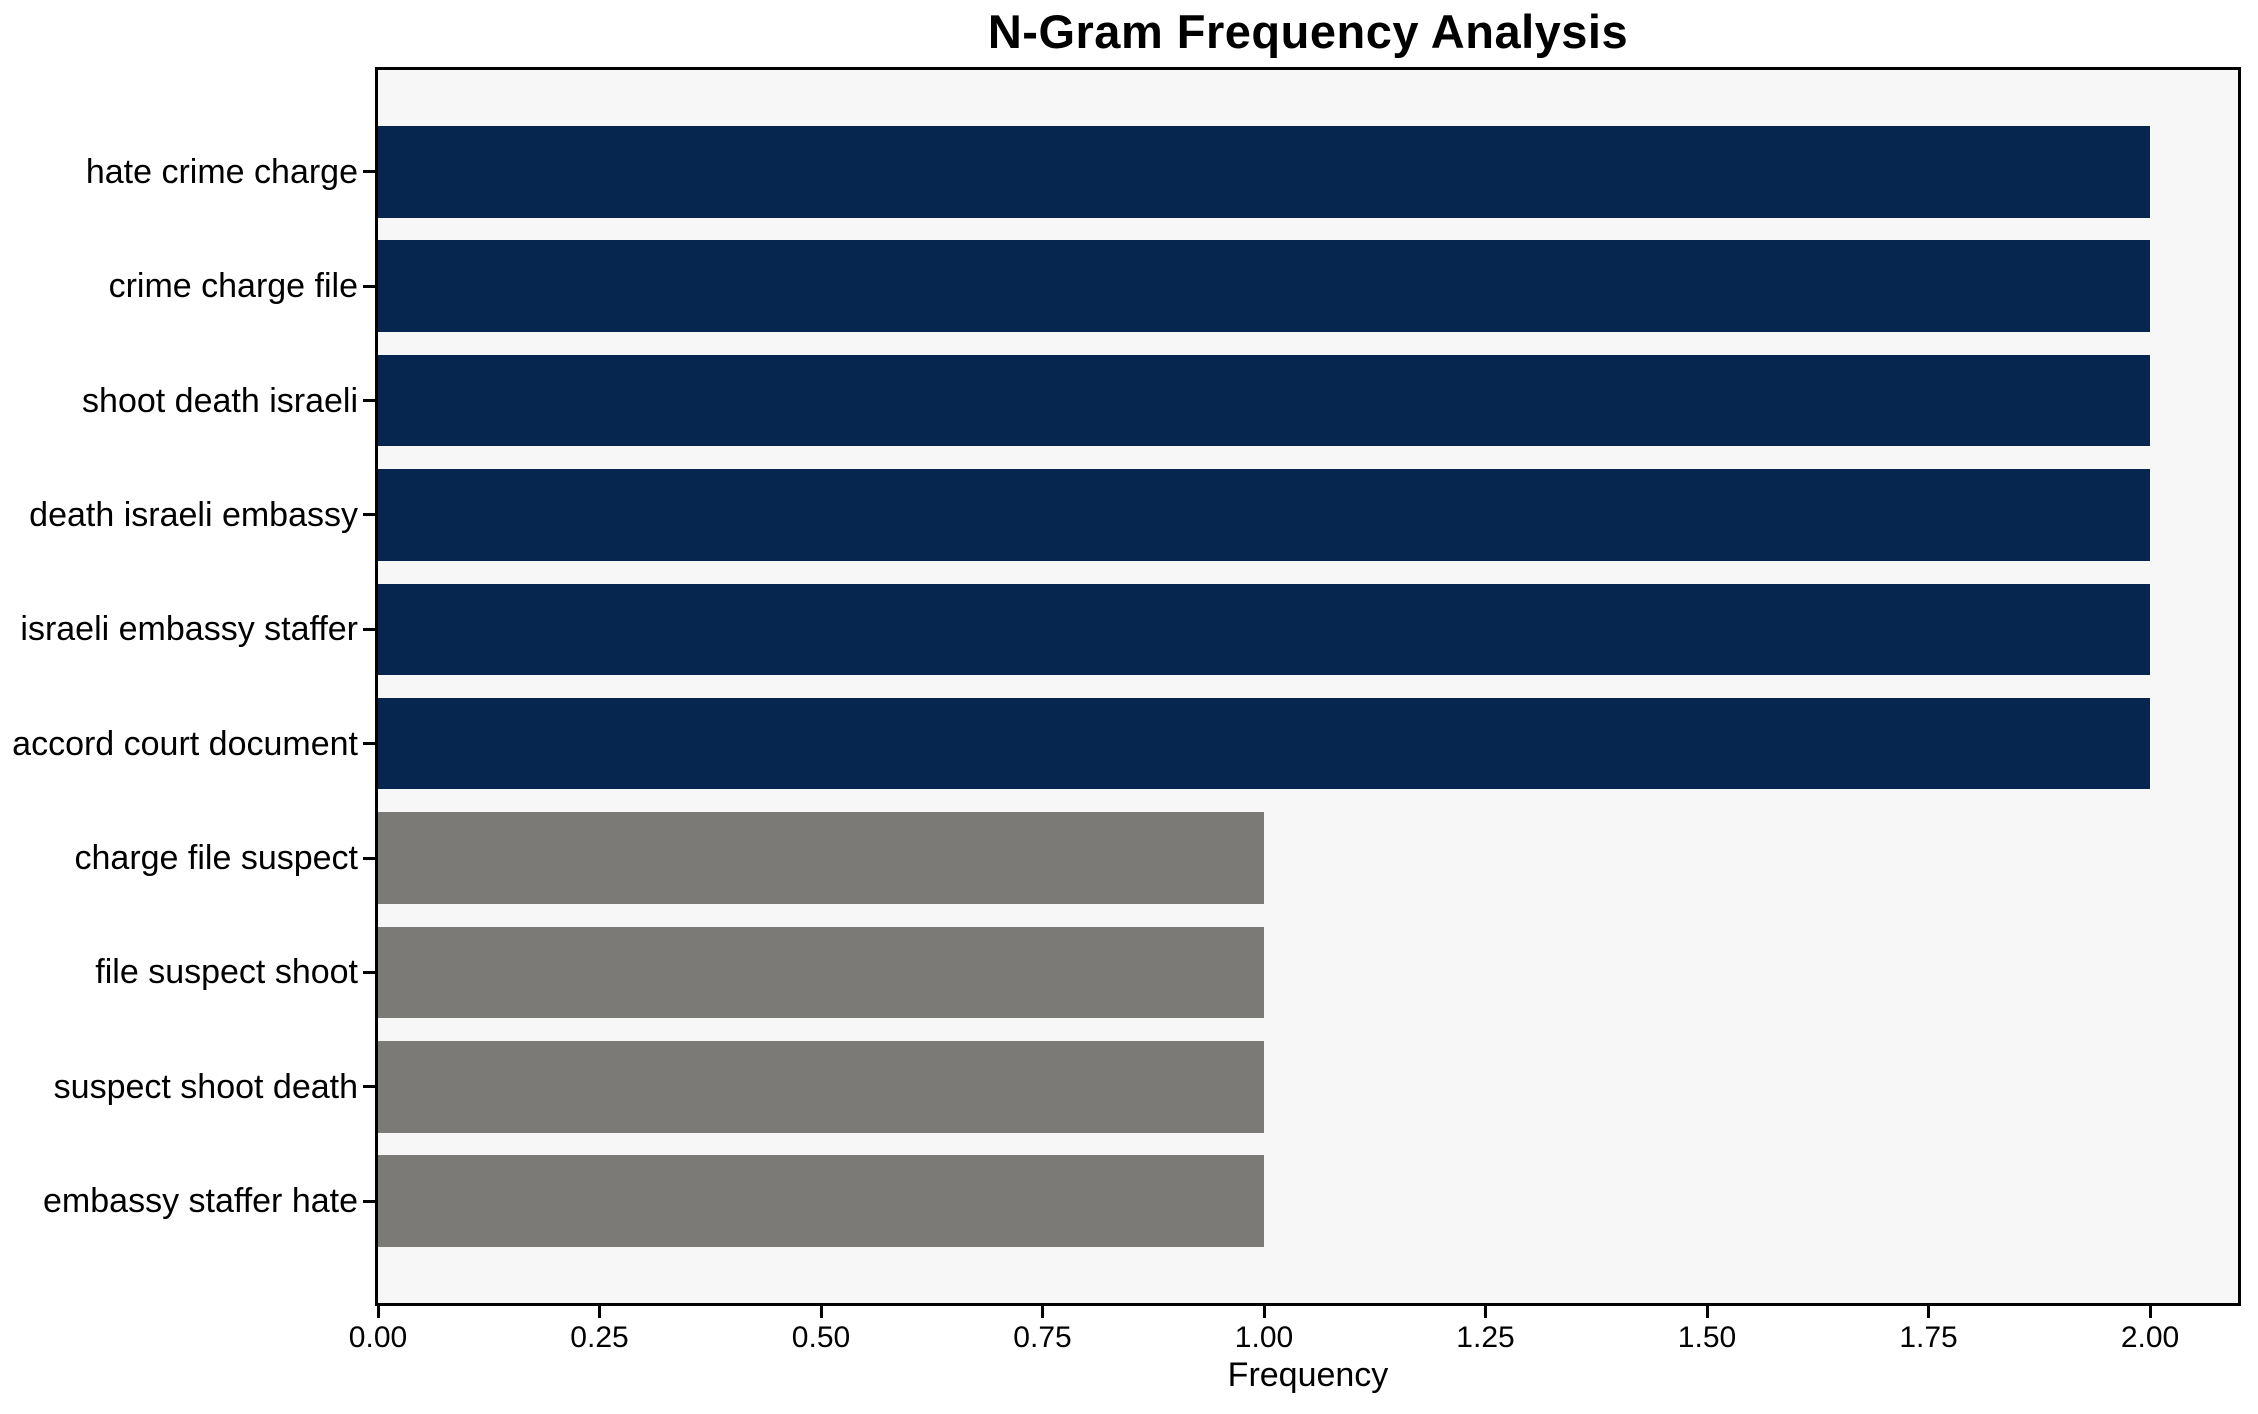  I want to click on x-tick-0.00, so click(378, 1312).